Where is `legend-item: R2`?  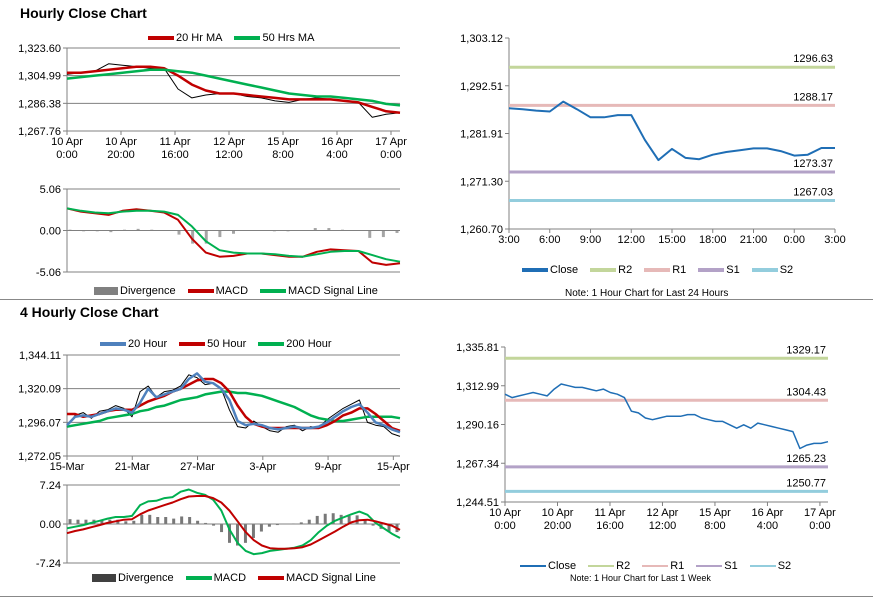 legend-item: R2 is located at coordinates (609, 566).